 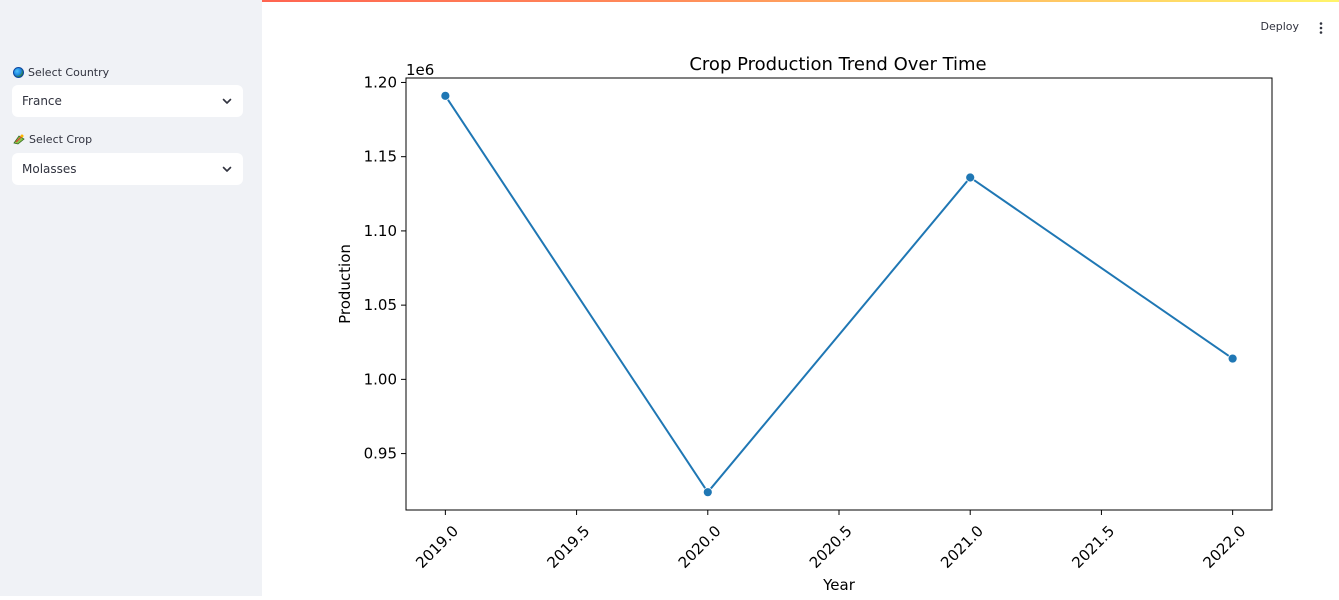 I want to click on y-tick-label: 1.05, so click(x=380, y=305).